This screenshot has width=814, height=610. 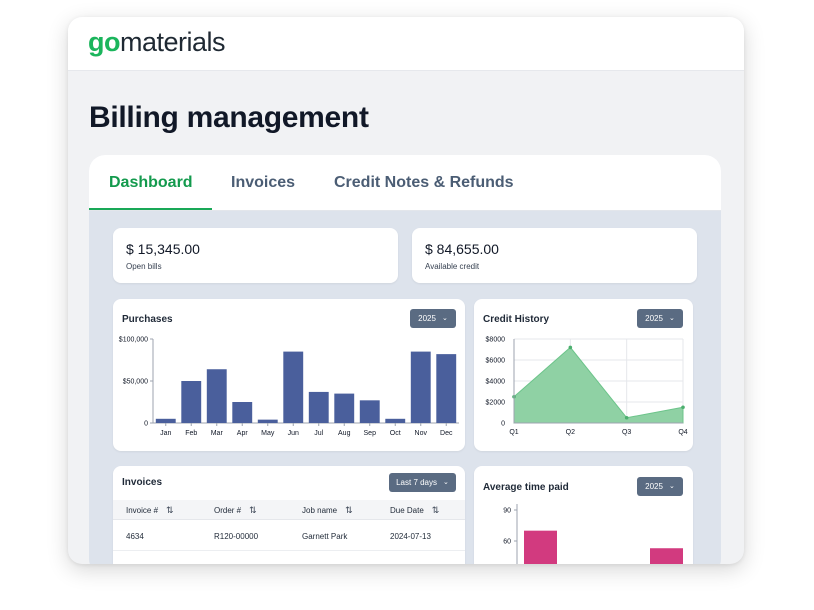 What do you see at coordinates (462, 249) in the screenshot?
I see `available-credit-value: $ 84,655.00` at bounding box center [462, 249].